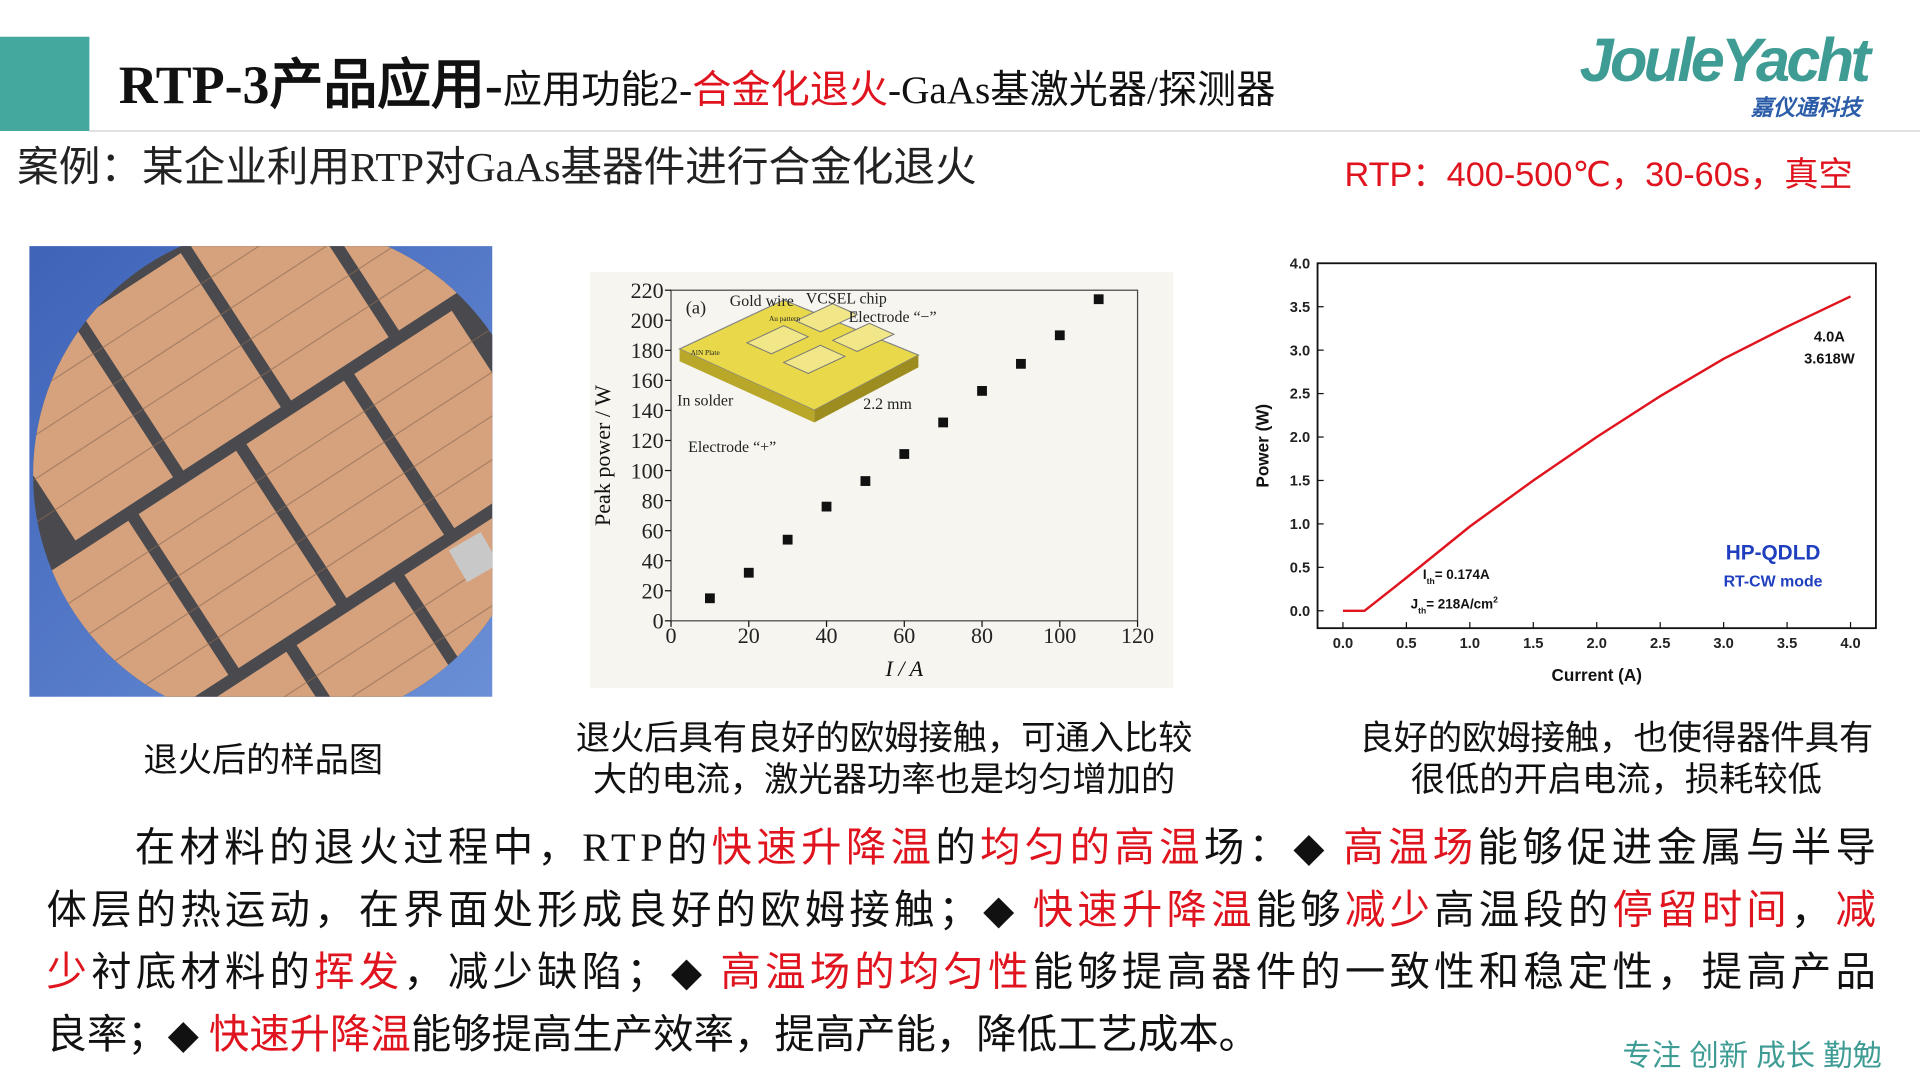  Describe the element at coordinates (1263, 446) in the screenshot. I see `y-axis-label: Power (W)` at that location.